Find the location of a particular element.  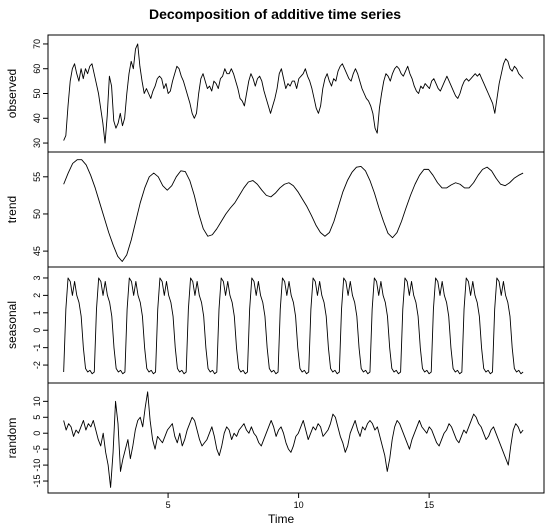

y-tick-label-observed: 70 is located at coordinates (37, 44).